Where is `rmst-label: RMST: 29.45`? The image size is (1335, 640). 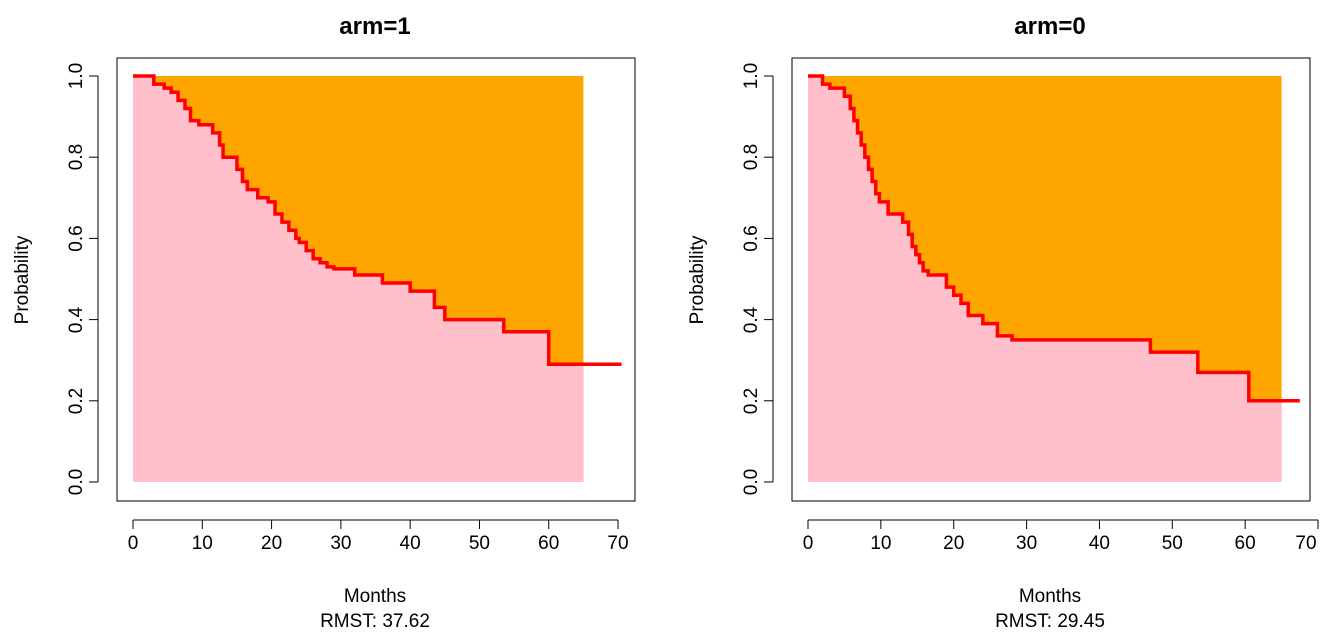
rmst-label: RMST: 29.45 is located at coordinates (1050, 621).